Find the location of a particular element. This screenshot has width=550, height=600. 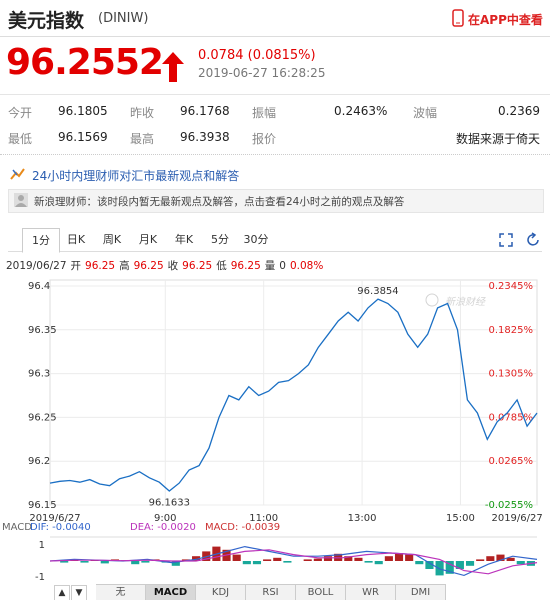

chart-tab: 周K is located at coordinates (112, 239).